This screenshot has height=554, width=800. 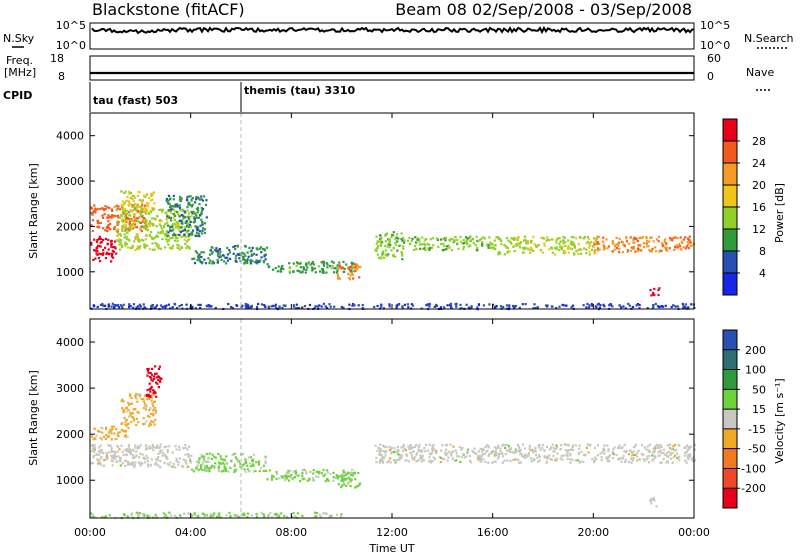 What do you see at coordinates (757, 449) in the screenshot?
I see `velocity-cb-tick-label: -50` at bounding box center [757, 449].